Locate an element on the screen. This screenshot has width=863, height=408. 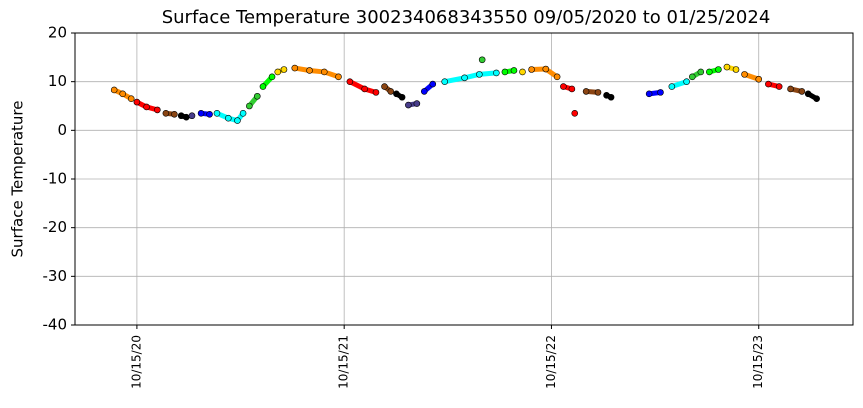
x-tick-label: 10/15/22 is located at coordinates (551, 362).